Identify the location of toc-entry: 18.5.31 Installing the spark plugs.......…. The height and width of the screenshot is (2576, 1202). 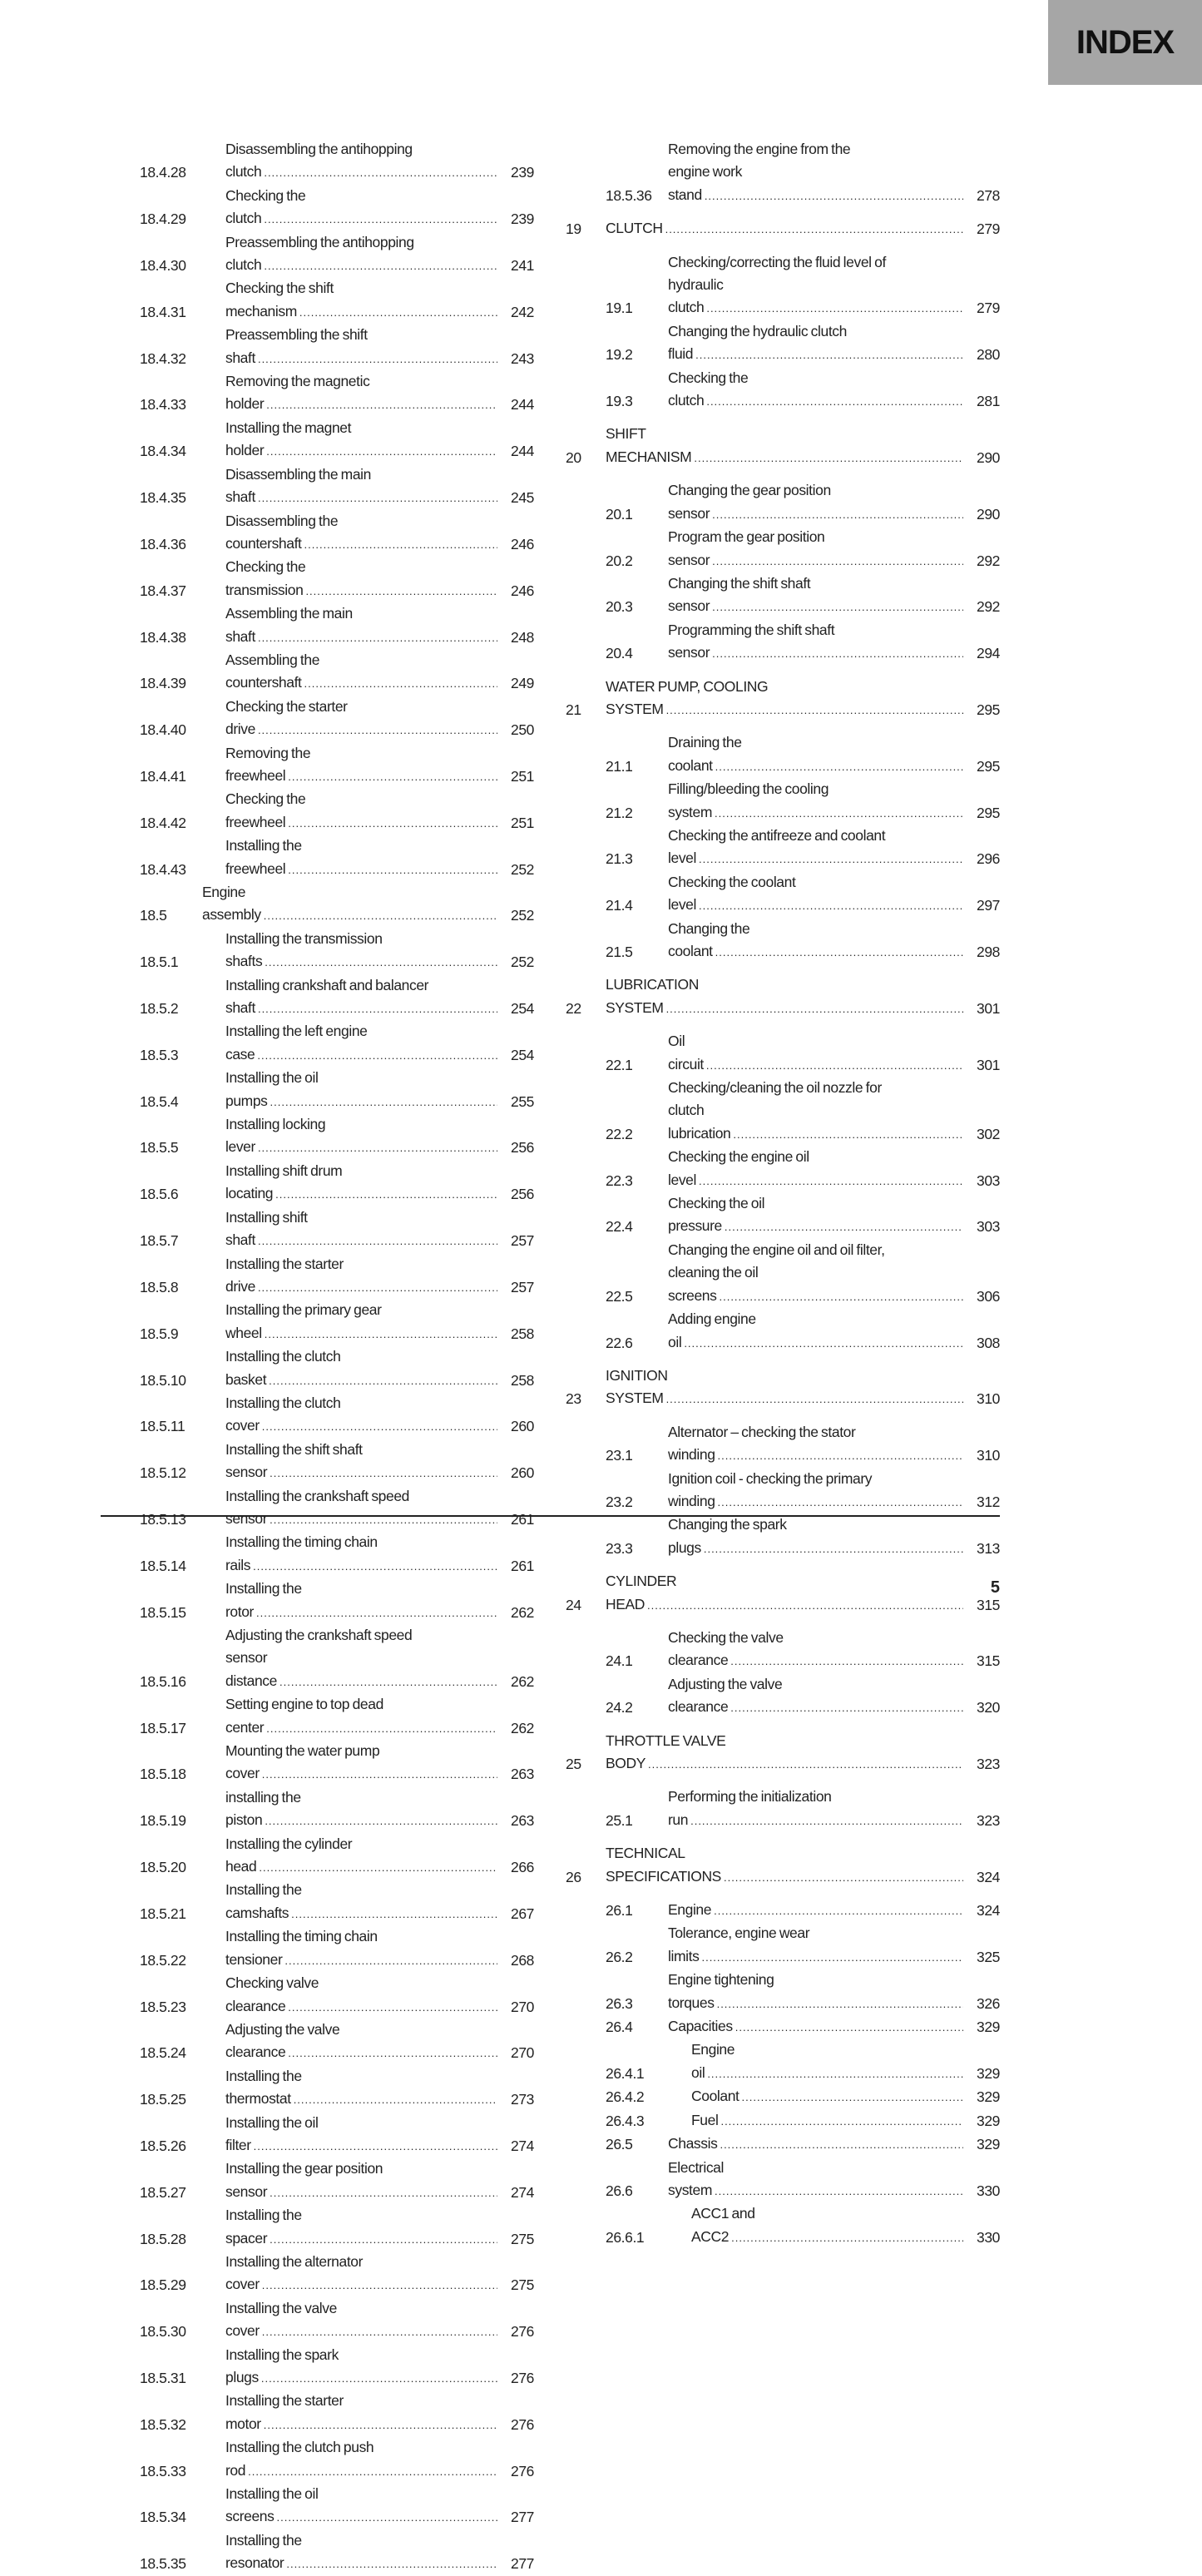
(337, 2367).